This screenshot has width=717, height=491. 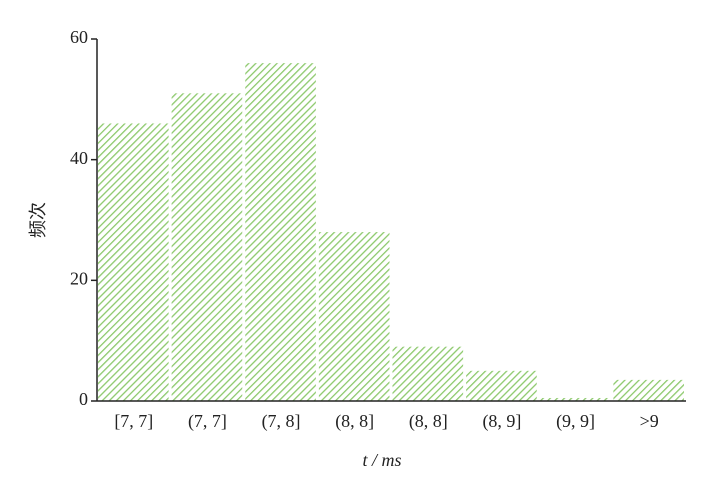 I want to click on y-tick-label: 40, so click(x=79, y=158).